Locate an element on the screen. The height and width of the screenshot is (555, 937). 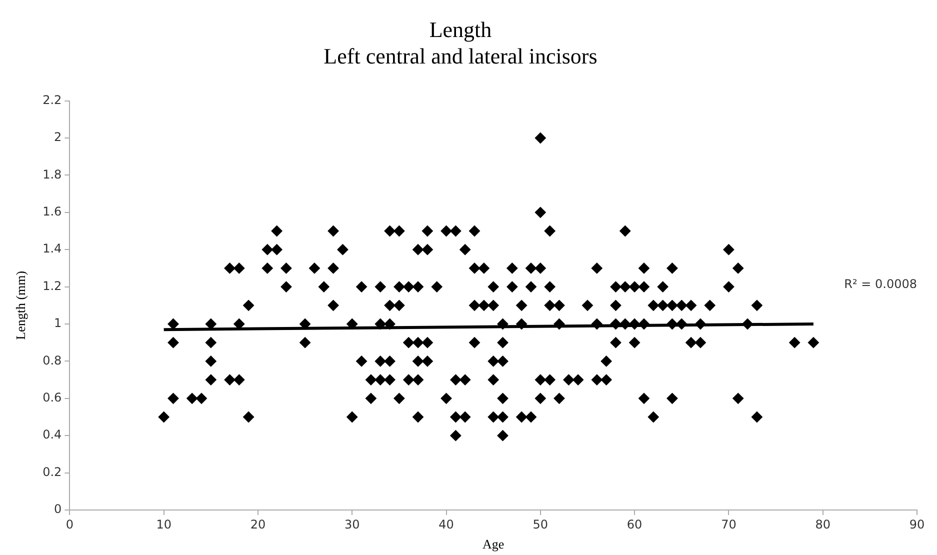
x-tick-label: 30 is located at coordinates (352, 524).